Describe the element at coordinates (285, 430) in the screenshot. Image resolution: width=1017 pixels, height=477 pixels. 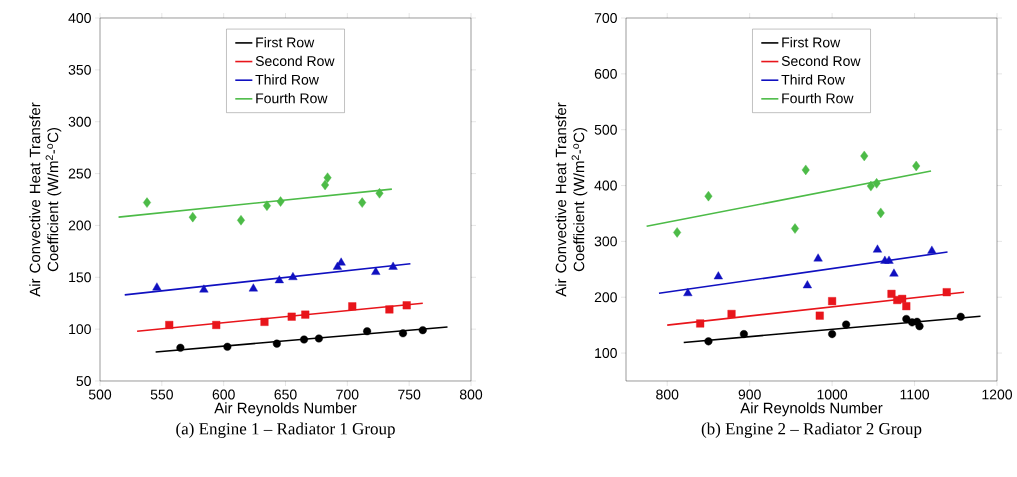
I see `text: (a) Engine 1 – Radiator 1 Group` at that location.